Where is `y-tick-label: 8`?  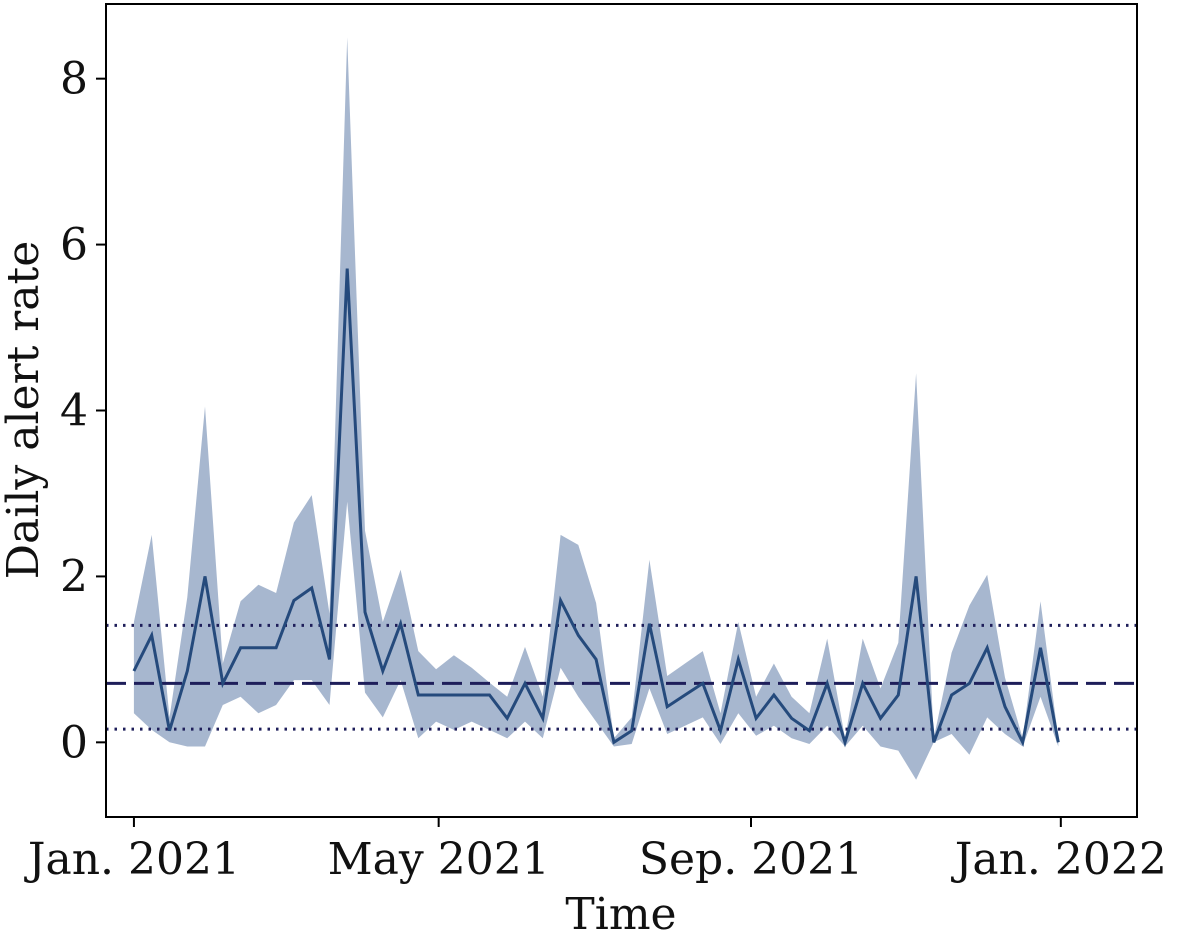
y-tick-label: 8 is located at coordinates (74, 79).